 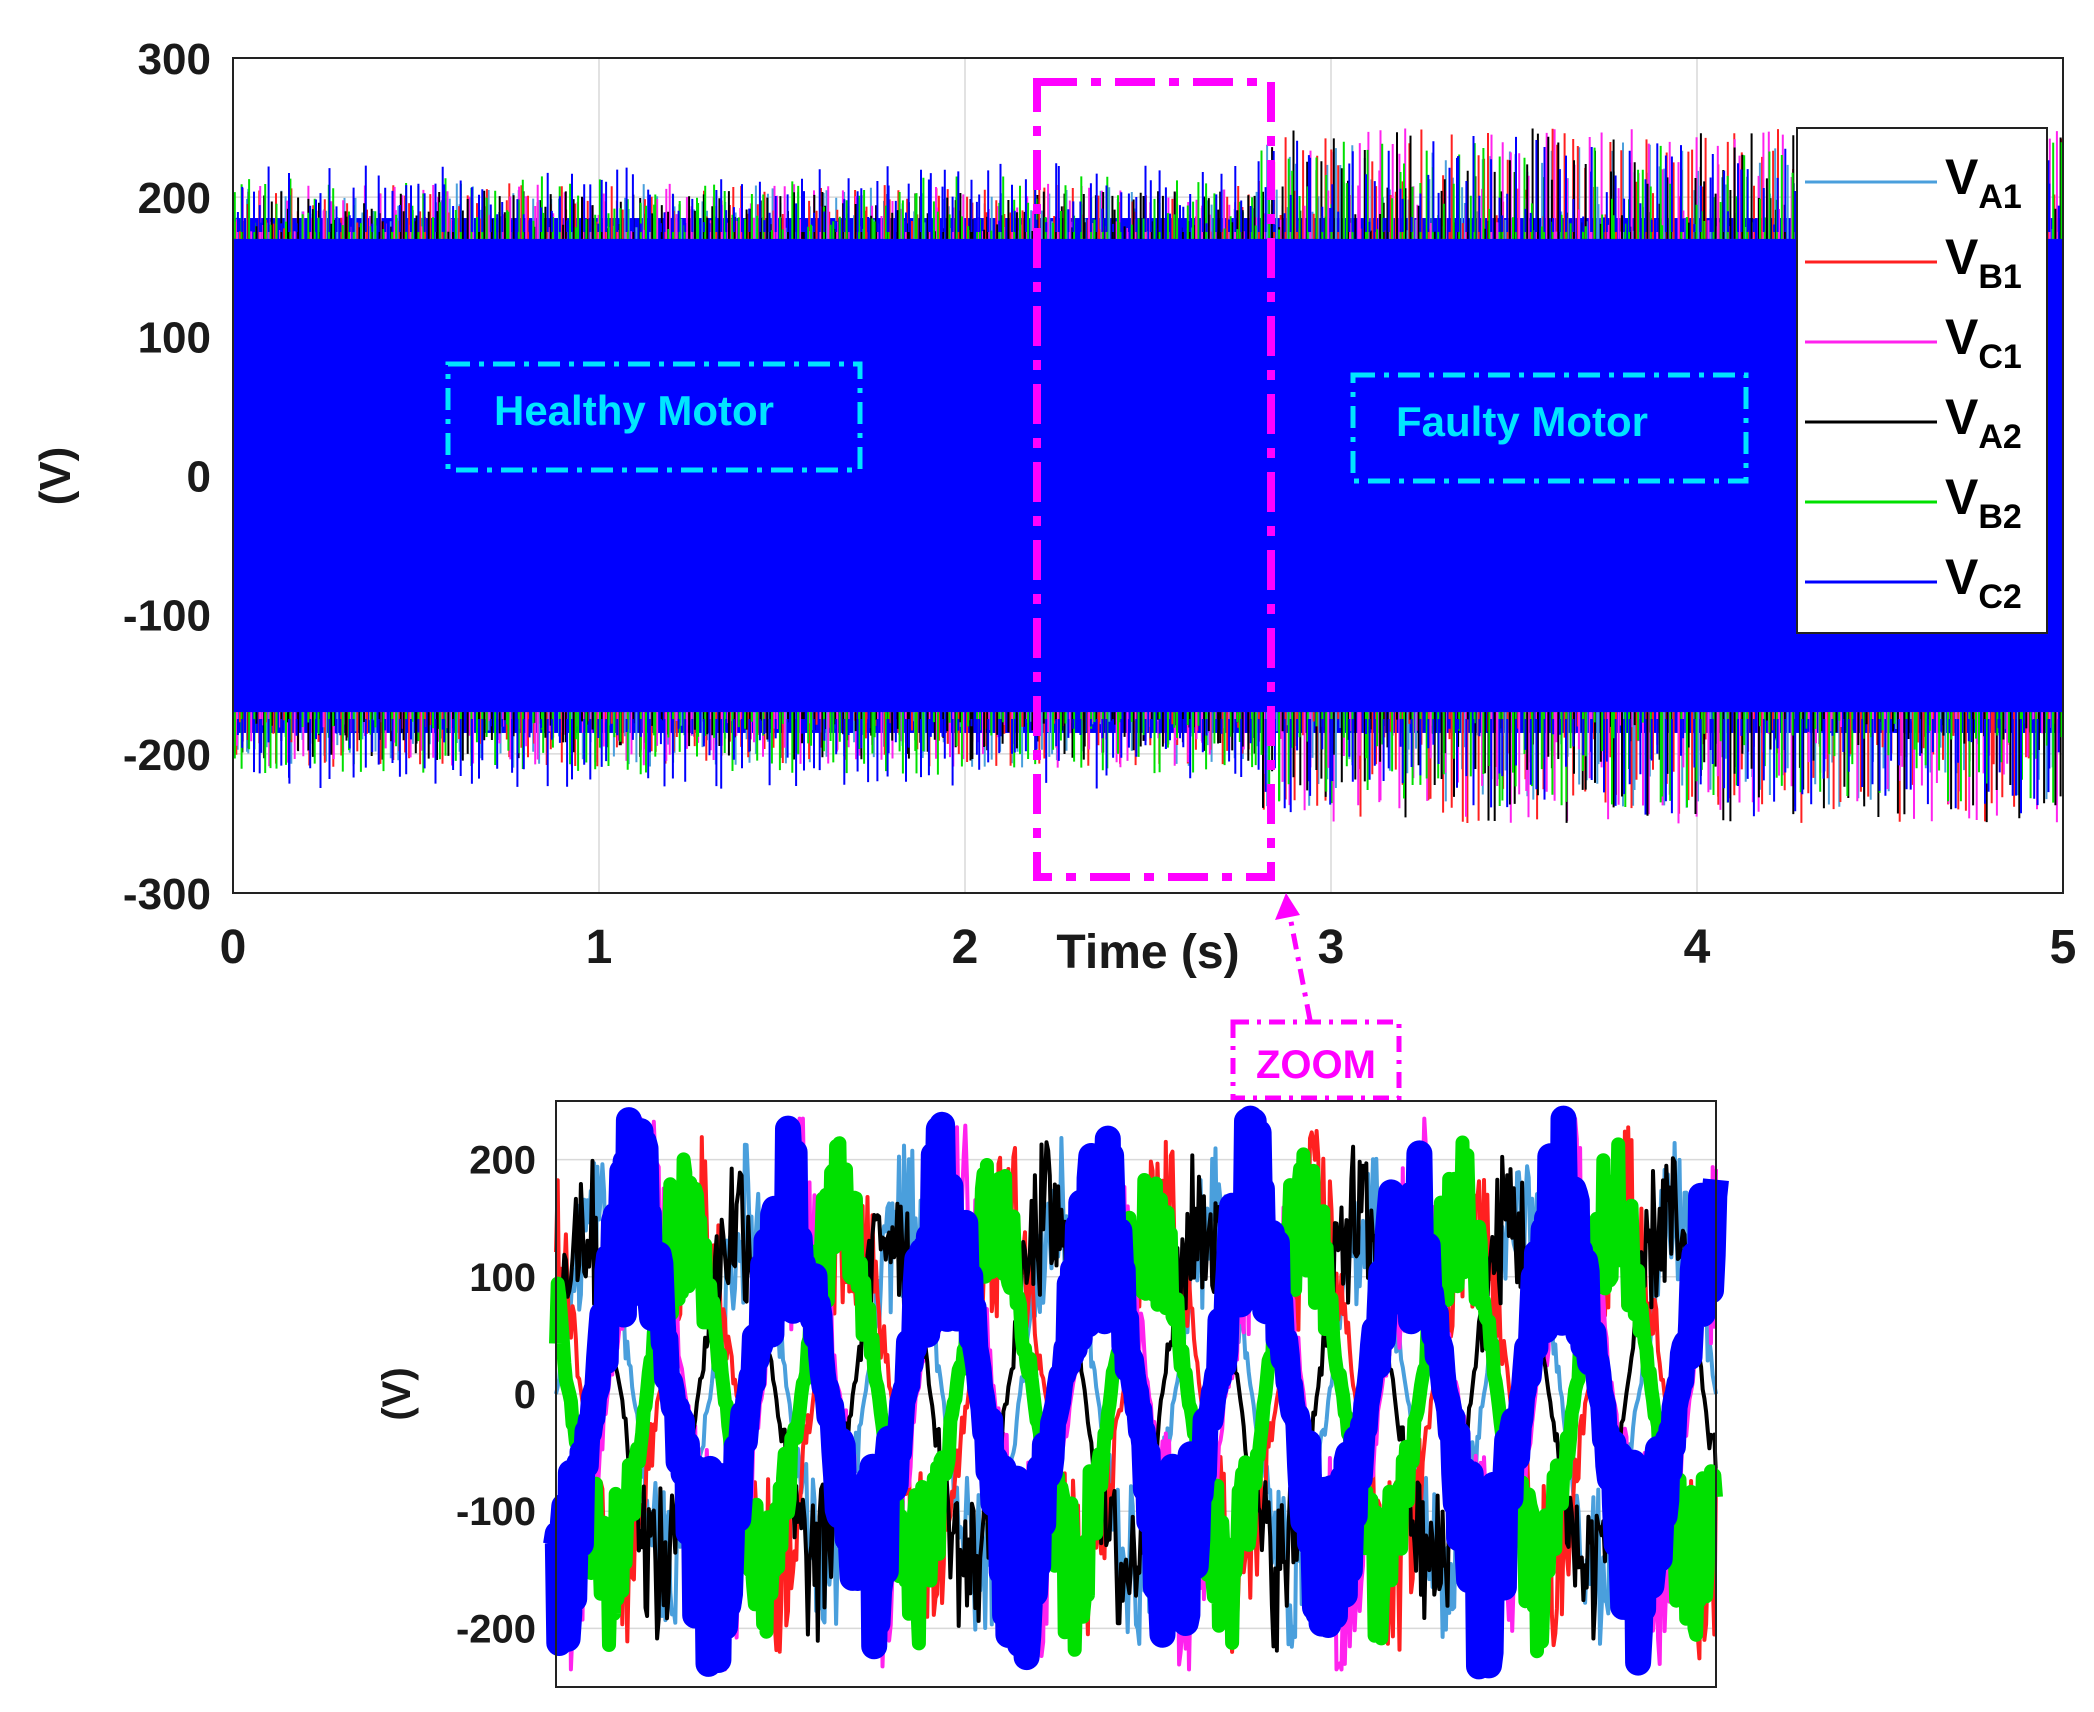 I want to click on main-x-tick-label: 1, so click(x=599, y=947).